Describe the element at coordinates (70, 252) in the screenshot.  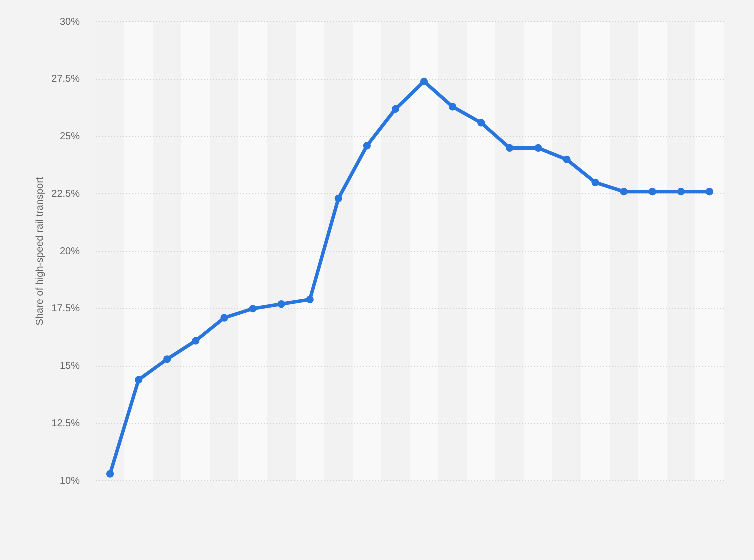
I see `y-tick-label: 20%` at that location.